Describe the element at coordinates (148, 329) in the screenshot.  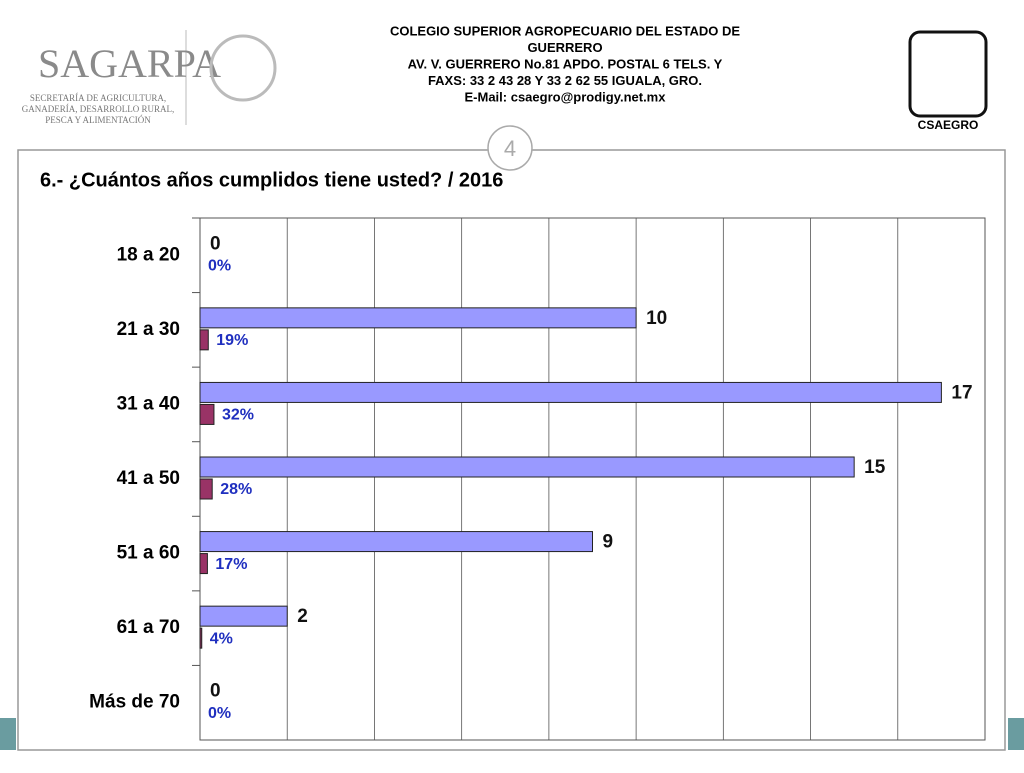
I see `y-tick-label: 21 a 30` at that location.